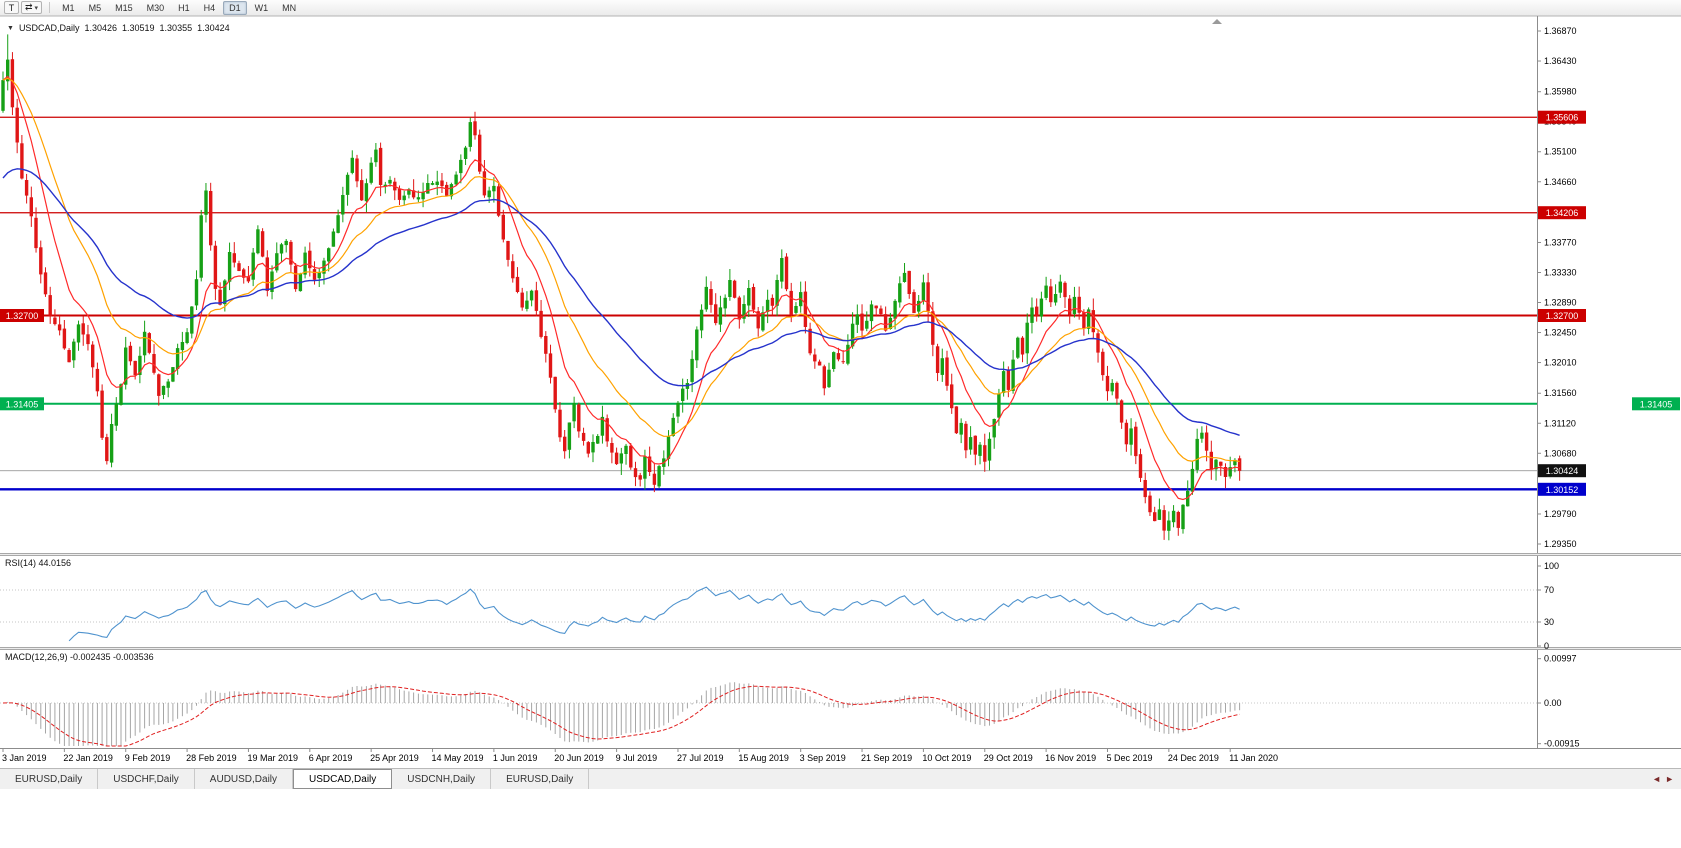 The height and width of the screenshot is (848, 1681). What do you see at coordinates (209, 7) in the screenshot?
I see `timeframe-button-h4: H4` at bounding box center [209, 7].